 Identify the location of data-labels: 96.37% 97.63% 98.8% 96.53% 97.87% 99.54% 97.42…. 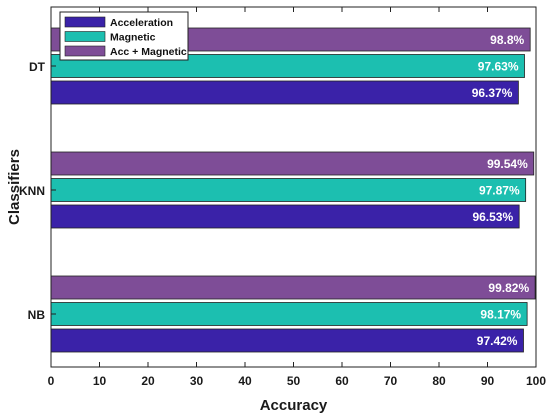
(501, 190).